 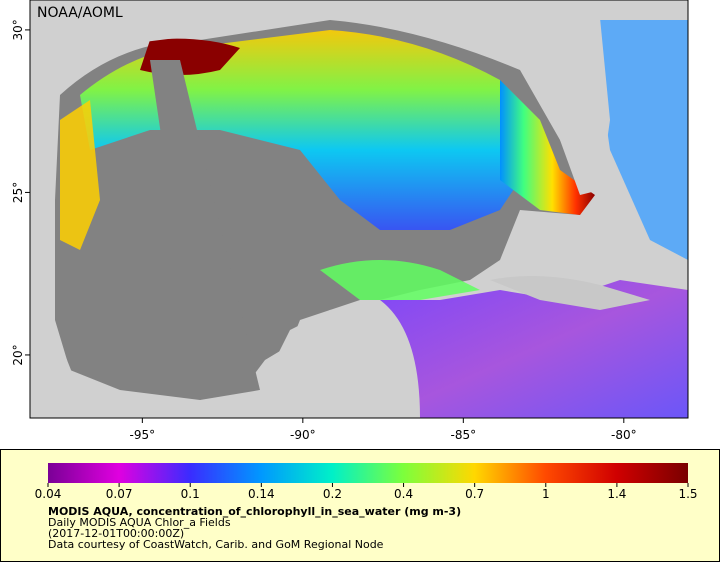 What do you see at coordinates (585, 106) in the screenshot?
I see `florida` at bounding box center [585, 106].